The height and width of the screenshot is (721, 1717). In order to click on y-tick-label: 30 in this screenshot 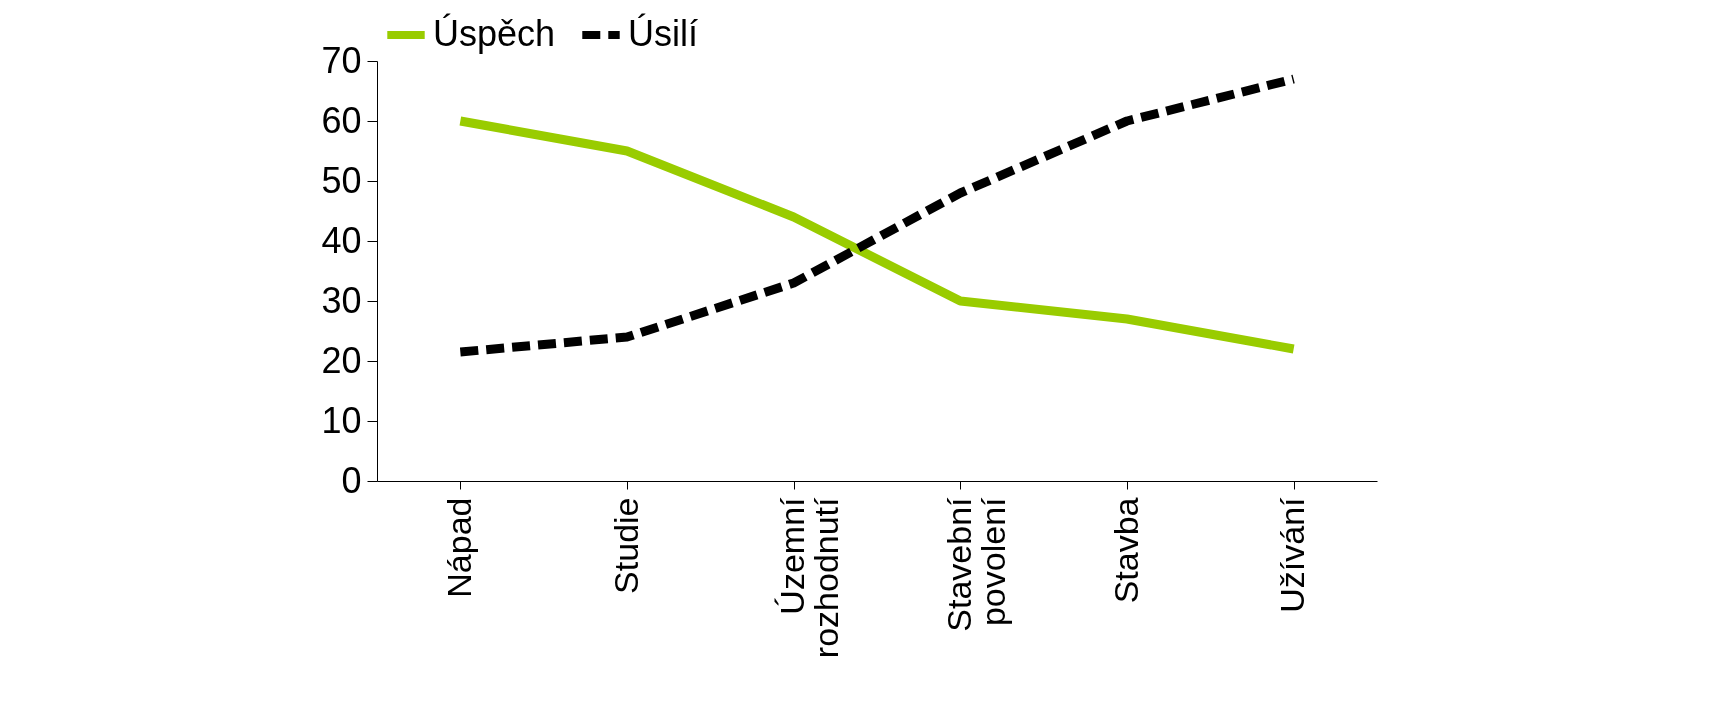, I will do `click(341, 300)`.